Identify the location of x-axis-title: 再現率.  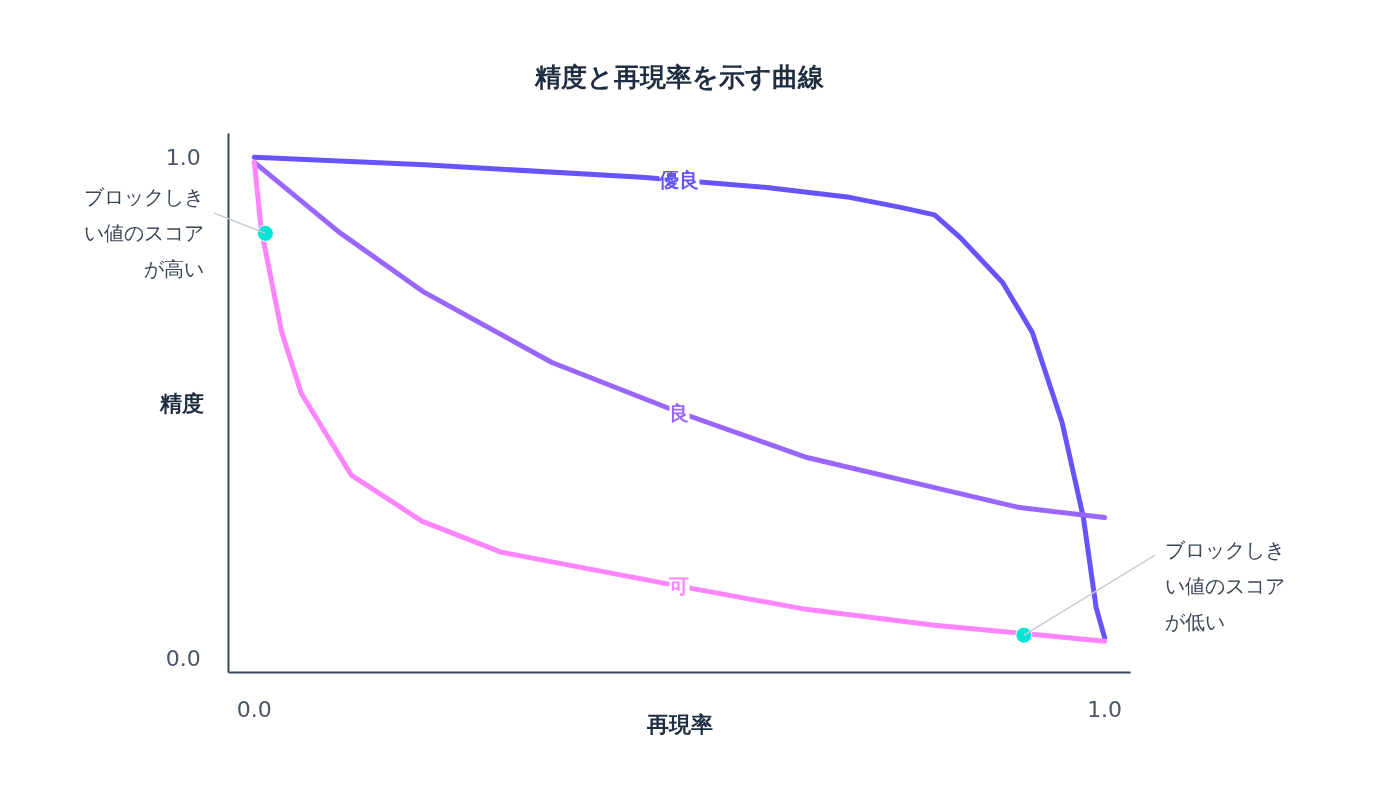
(679, 724).